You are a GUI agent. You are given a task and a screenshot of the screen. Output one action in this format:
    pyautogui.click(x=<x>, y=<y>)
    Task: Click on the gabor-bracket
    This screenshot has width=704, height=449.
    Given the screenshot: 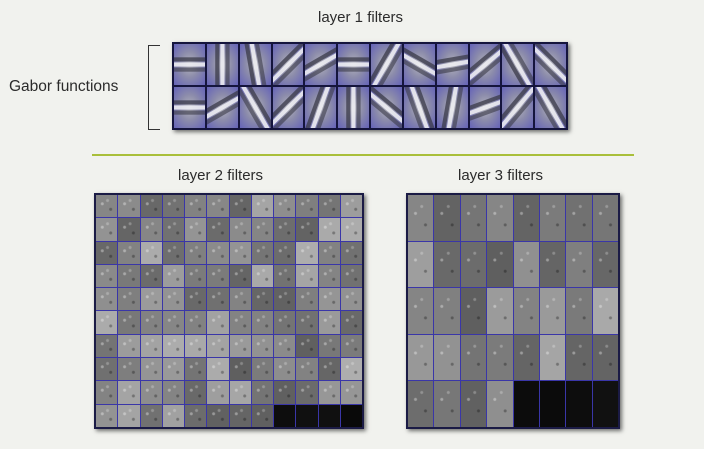 What is the action you would take?
    pyautogui.click(x=154, y=87)
    